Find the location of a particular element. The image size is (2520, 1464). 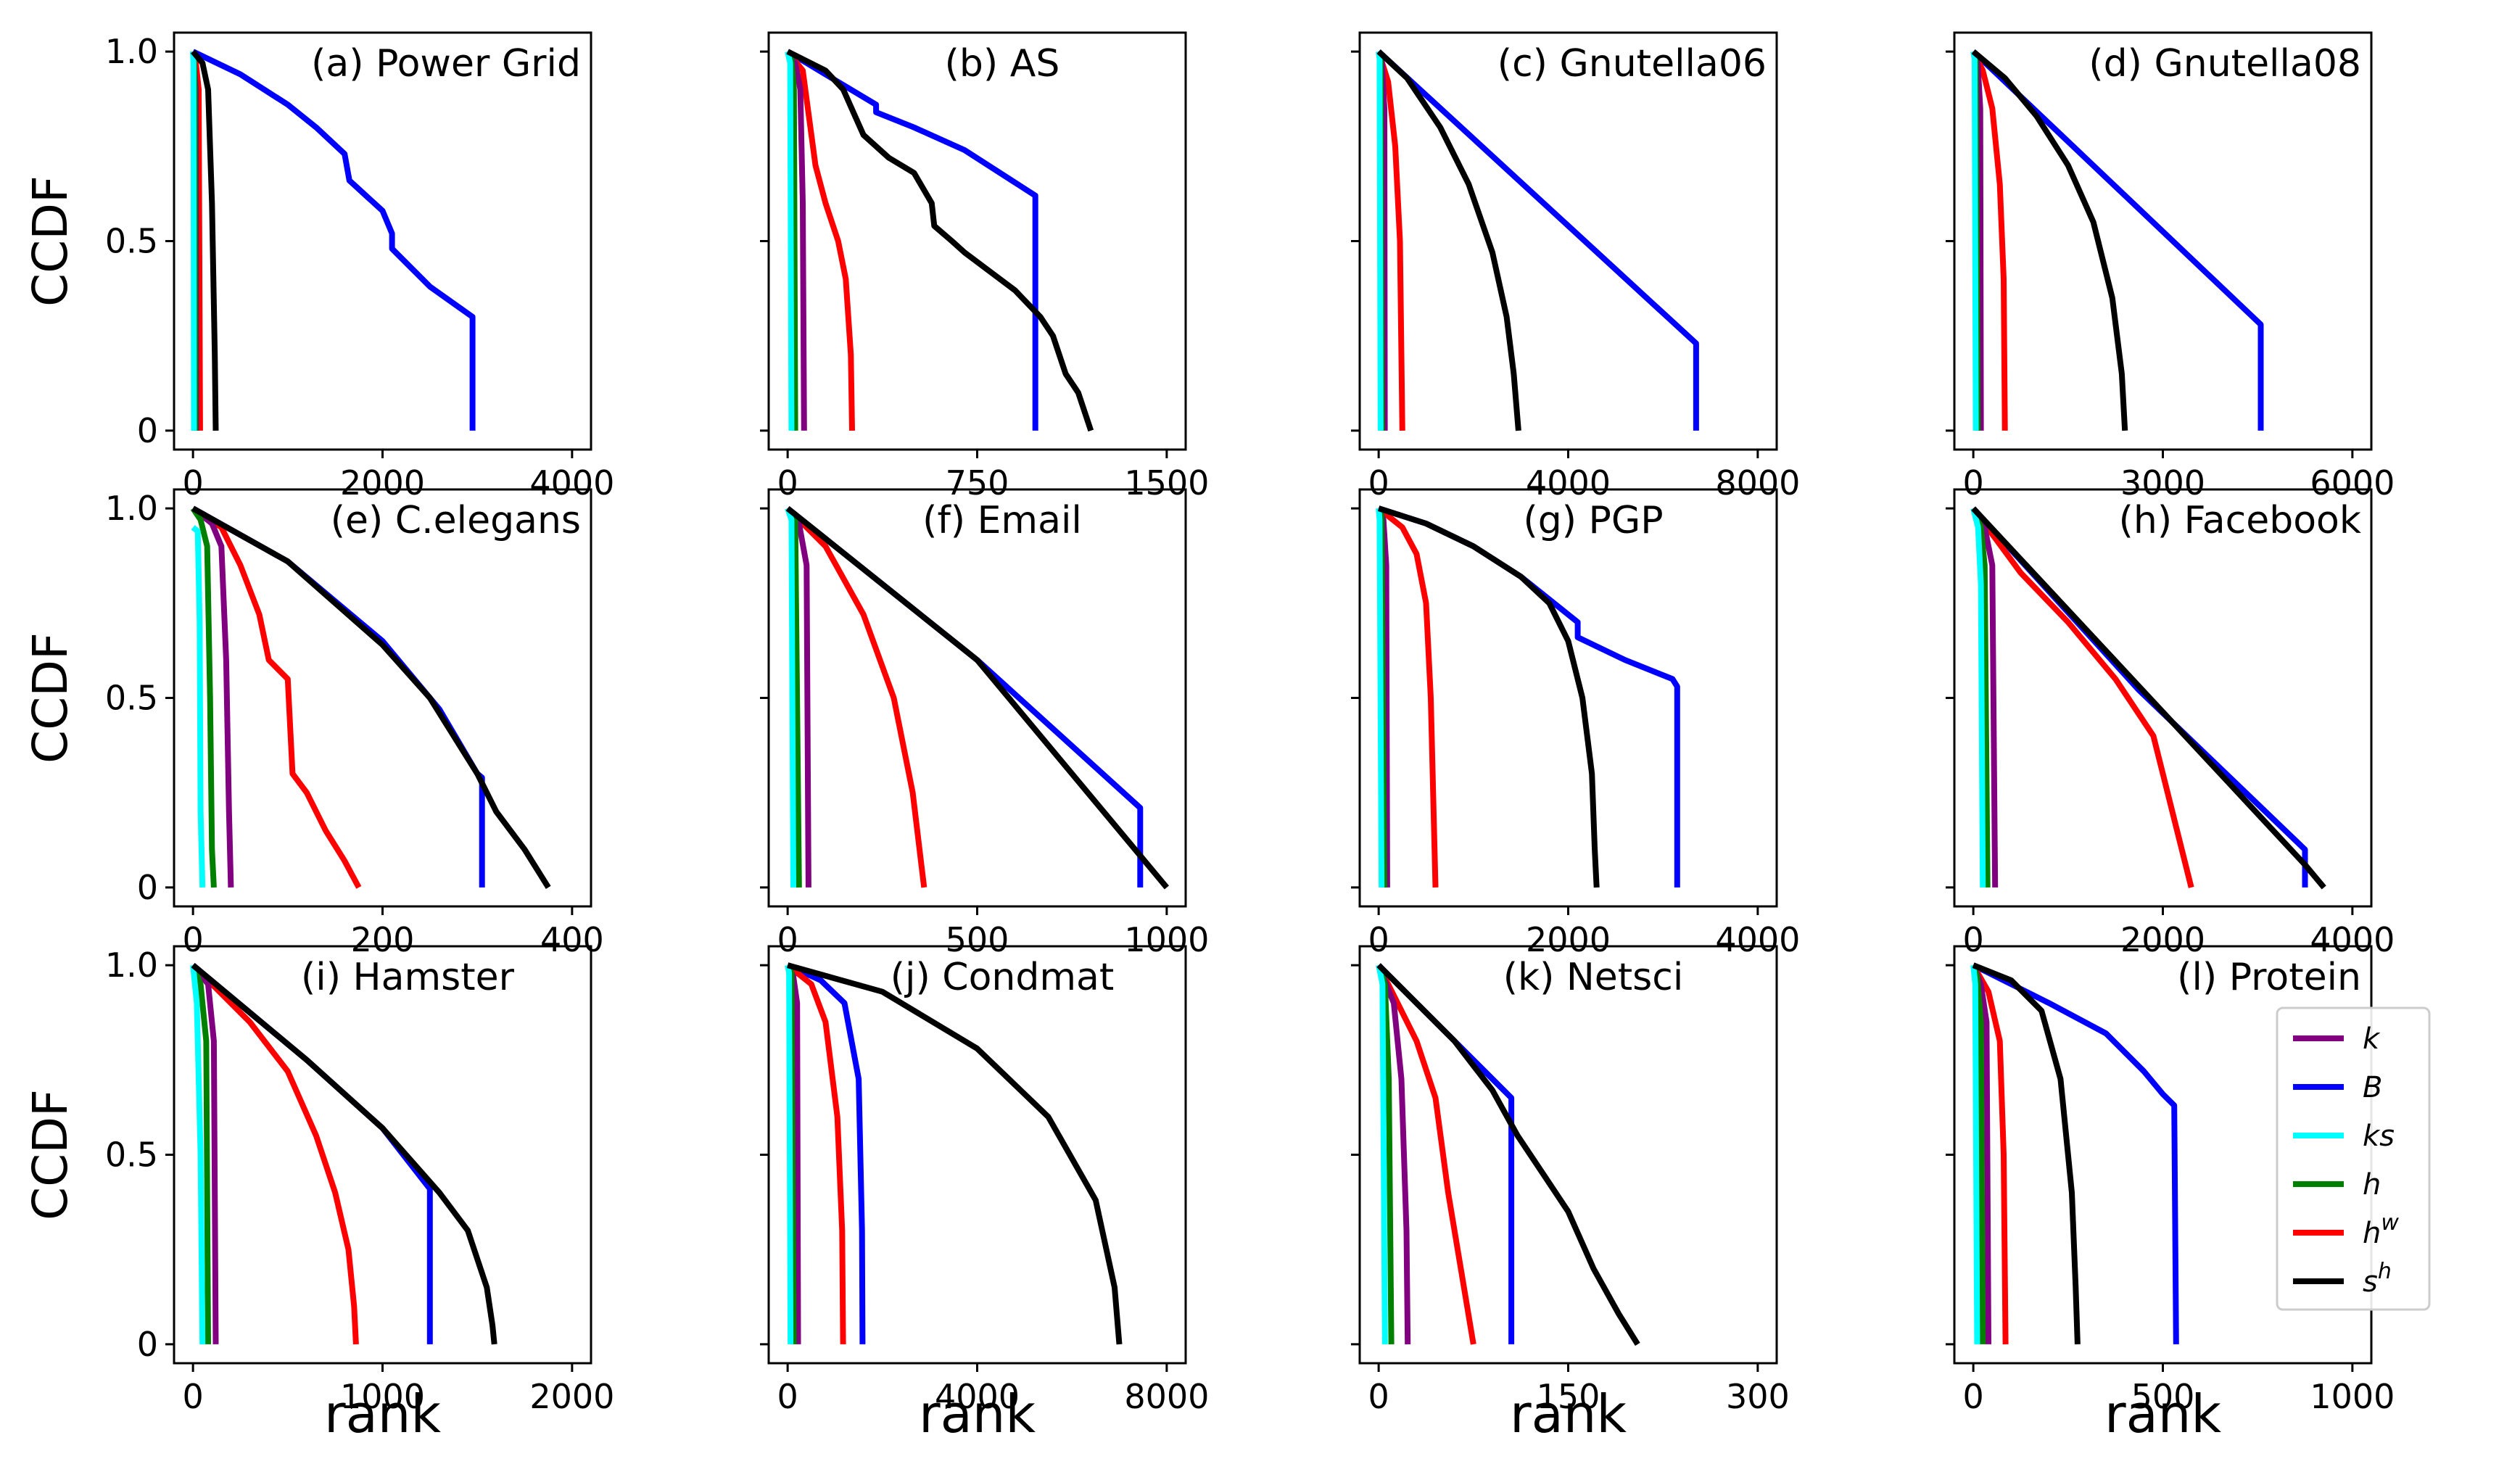

legend-label: k is located at coordinates (2372, 1039).